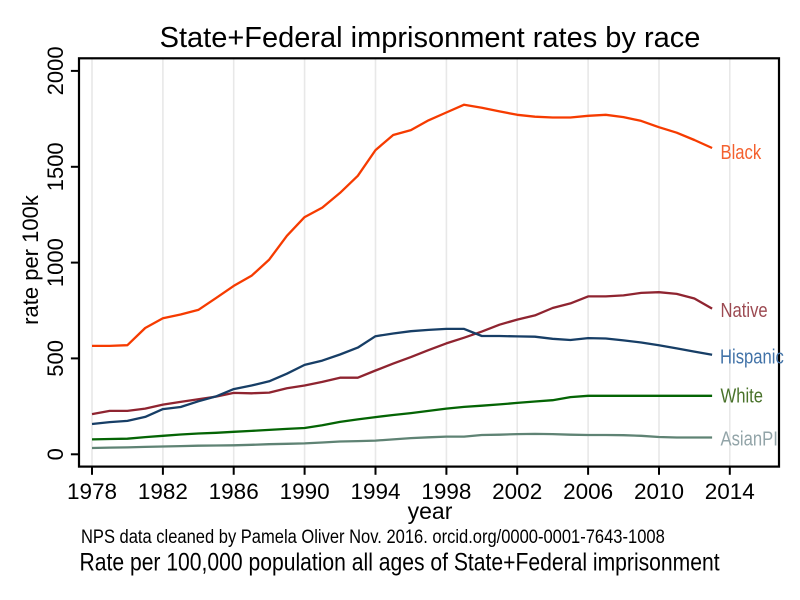 This screenshot has height=600, width=800. What do you see at coordinates (55, 262) in the screenshot?
I see `svg-text: 1000` at bounding box center [55, 262].